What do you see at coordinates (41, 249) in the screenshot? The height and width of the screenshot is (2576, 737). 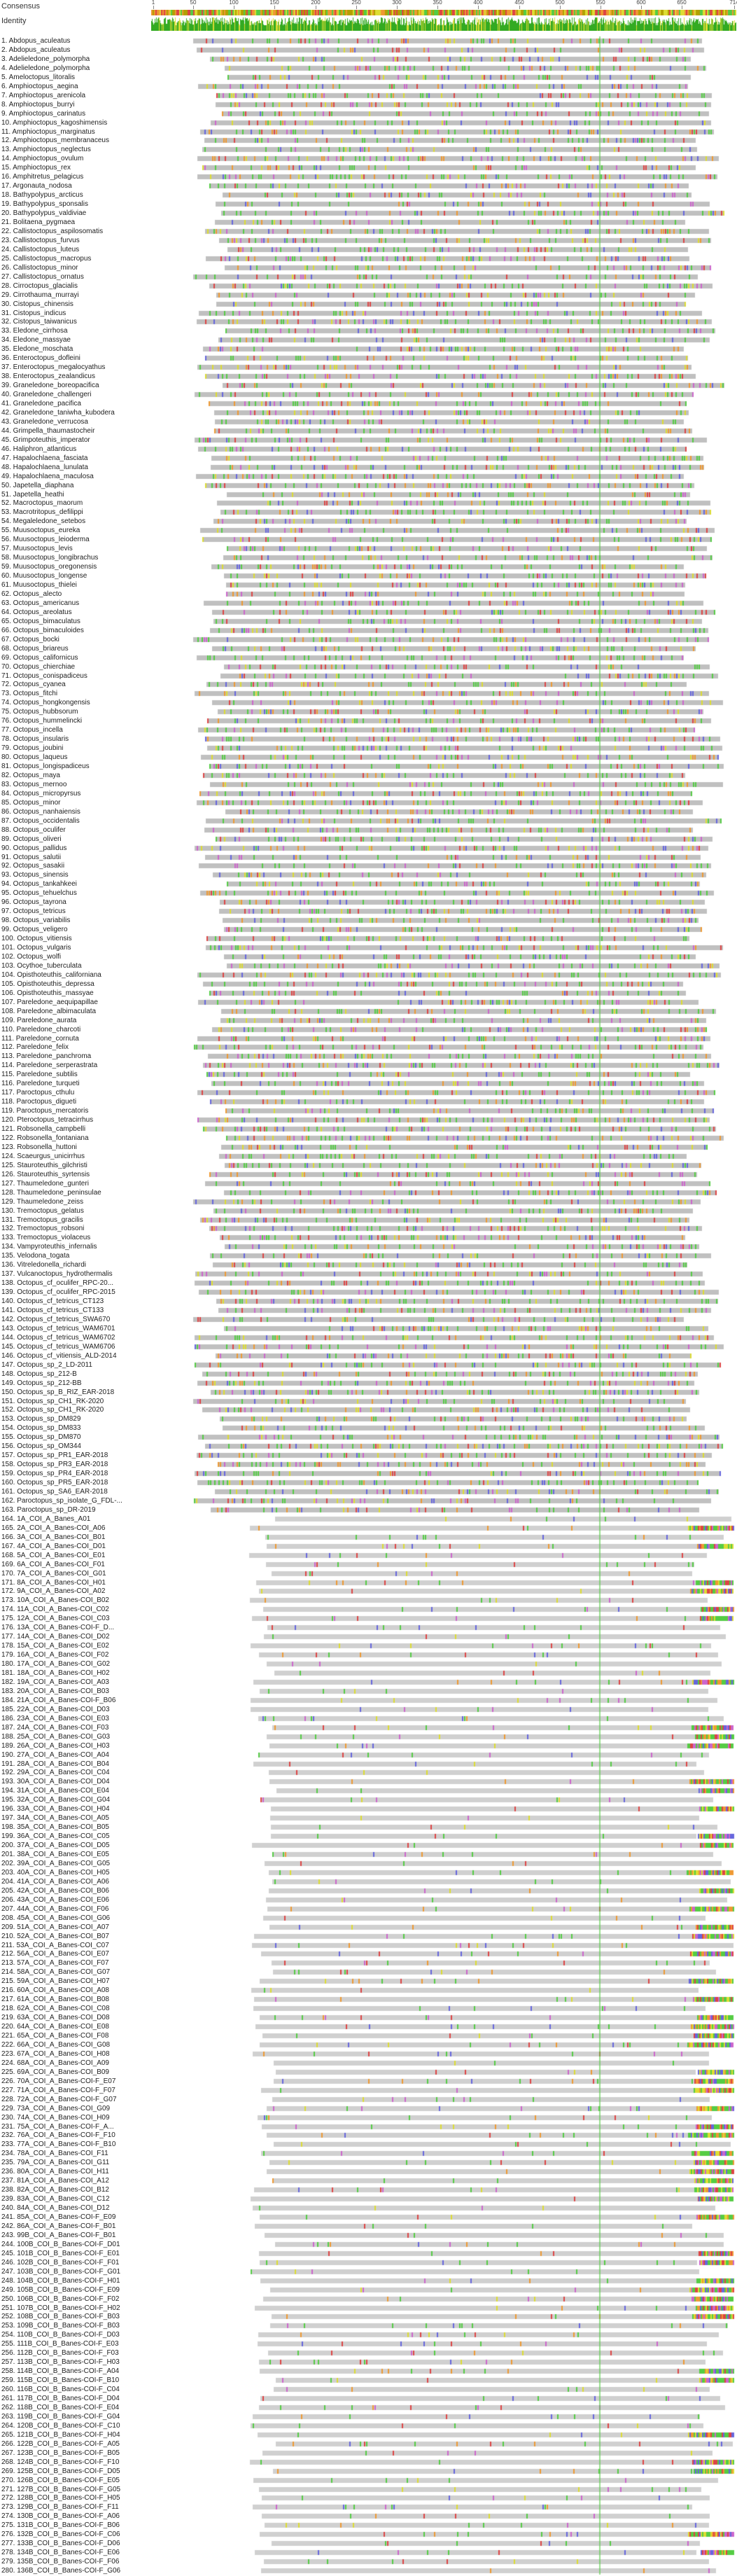 I see `sequence-name: 24. Callistoctopus_luteus` at bounding box center [41, 249].